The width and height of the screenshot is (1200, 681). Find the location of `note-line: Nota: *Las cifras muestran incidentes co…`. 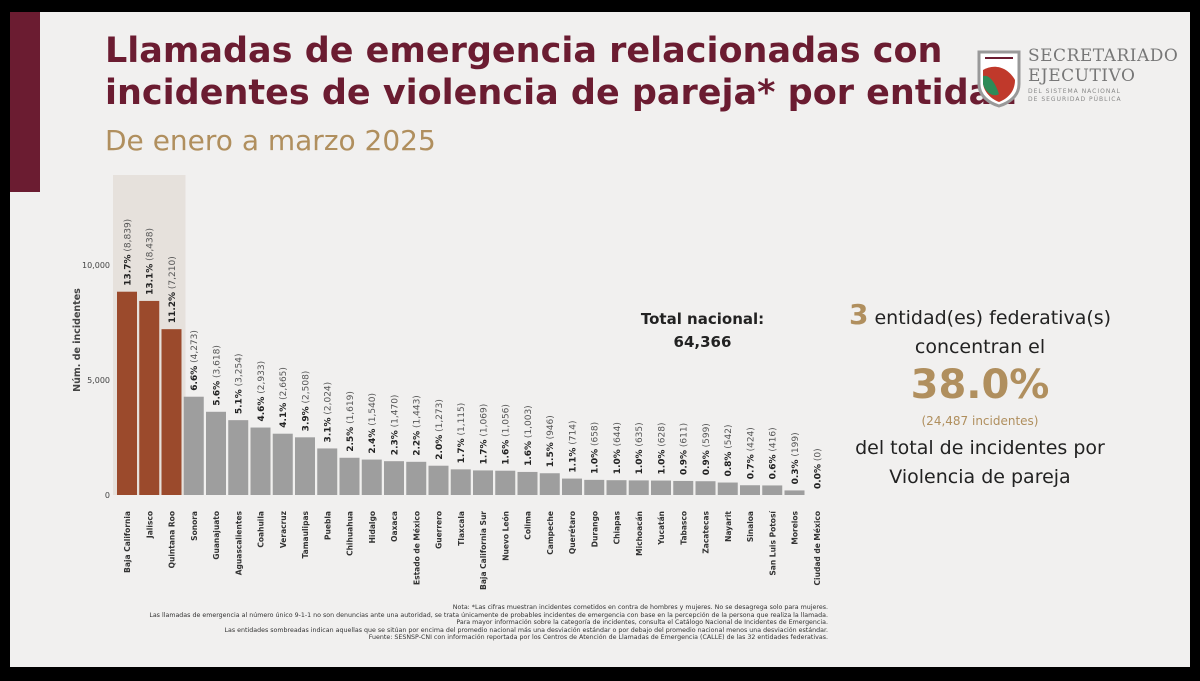

note-line: Nota: *Las cifras muestran incidentes co… is located at coordinates (640, 607).